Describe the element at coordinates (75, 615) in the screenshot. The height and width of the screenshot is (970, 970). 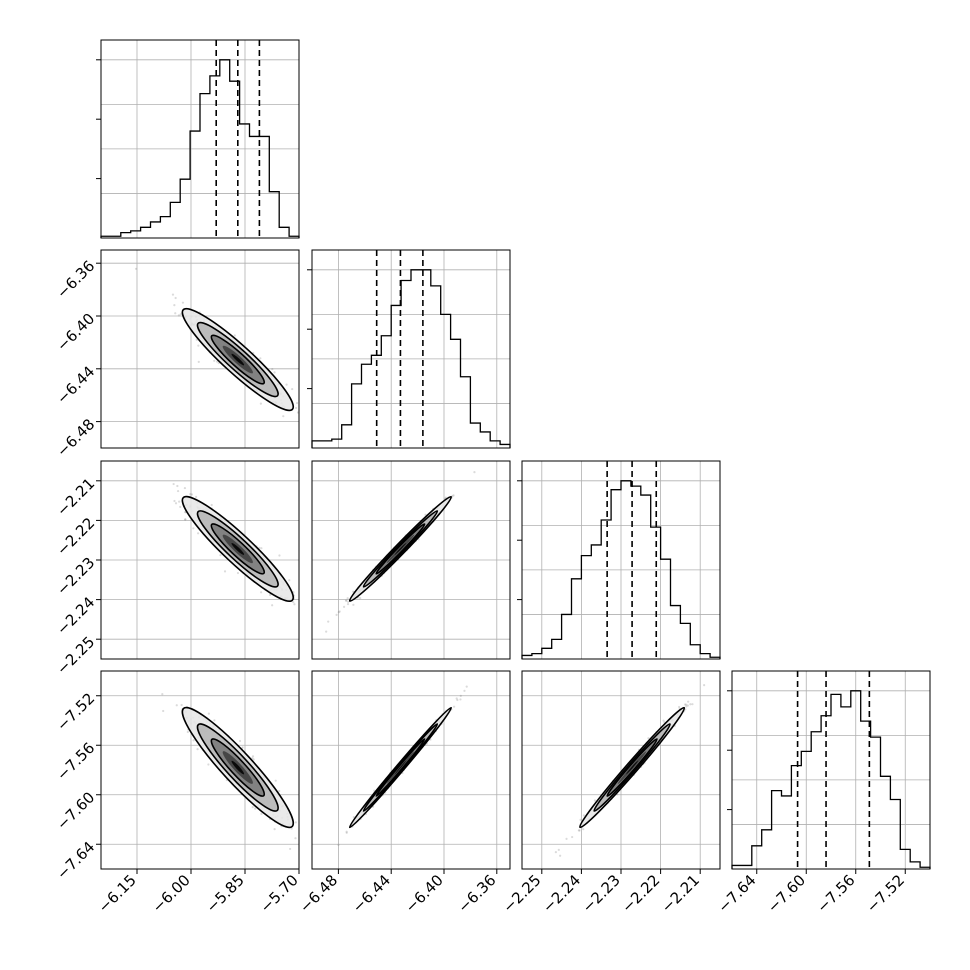
I see `y-tick-label: −2.24` at that location.